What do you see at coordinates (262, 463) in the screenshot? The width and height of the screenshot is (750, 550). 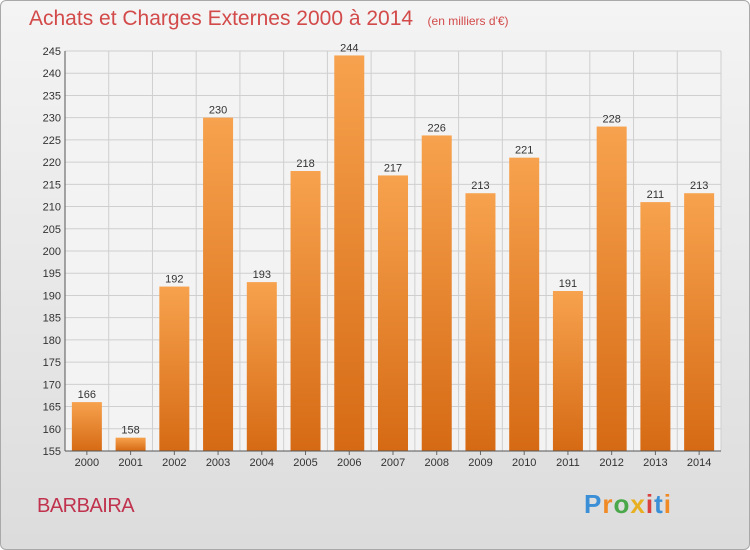 I see `x-tick-label: 2004` at bounding box center [262, 463].